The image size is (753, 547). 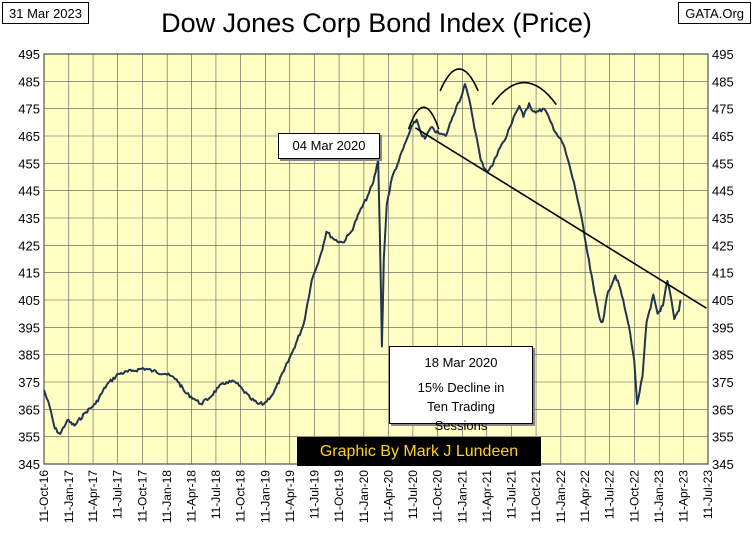 I want to click on y-tick-label-left: 475, so click(x=29, y=109).